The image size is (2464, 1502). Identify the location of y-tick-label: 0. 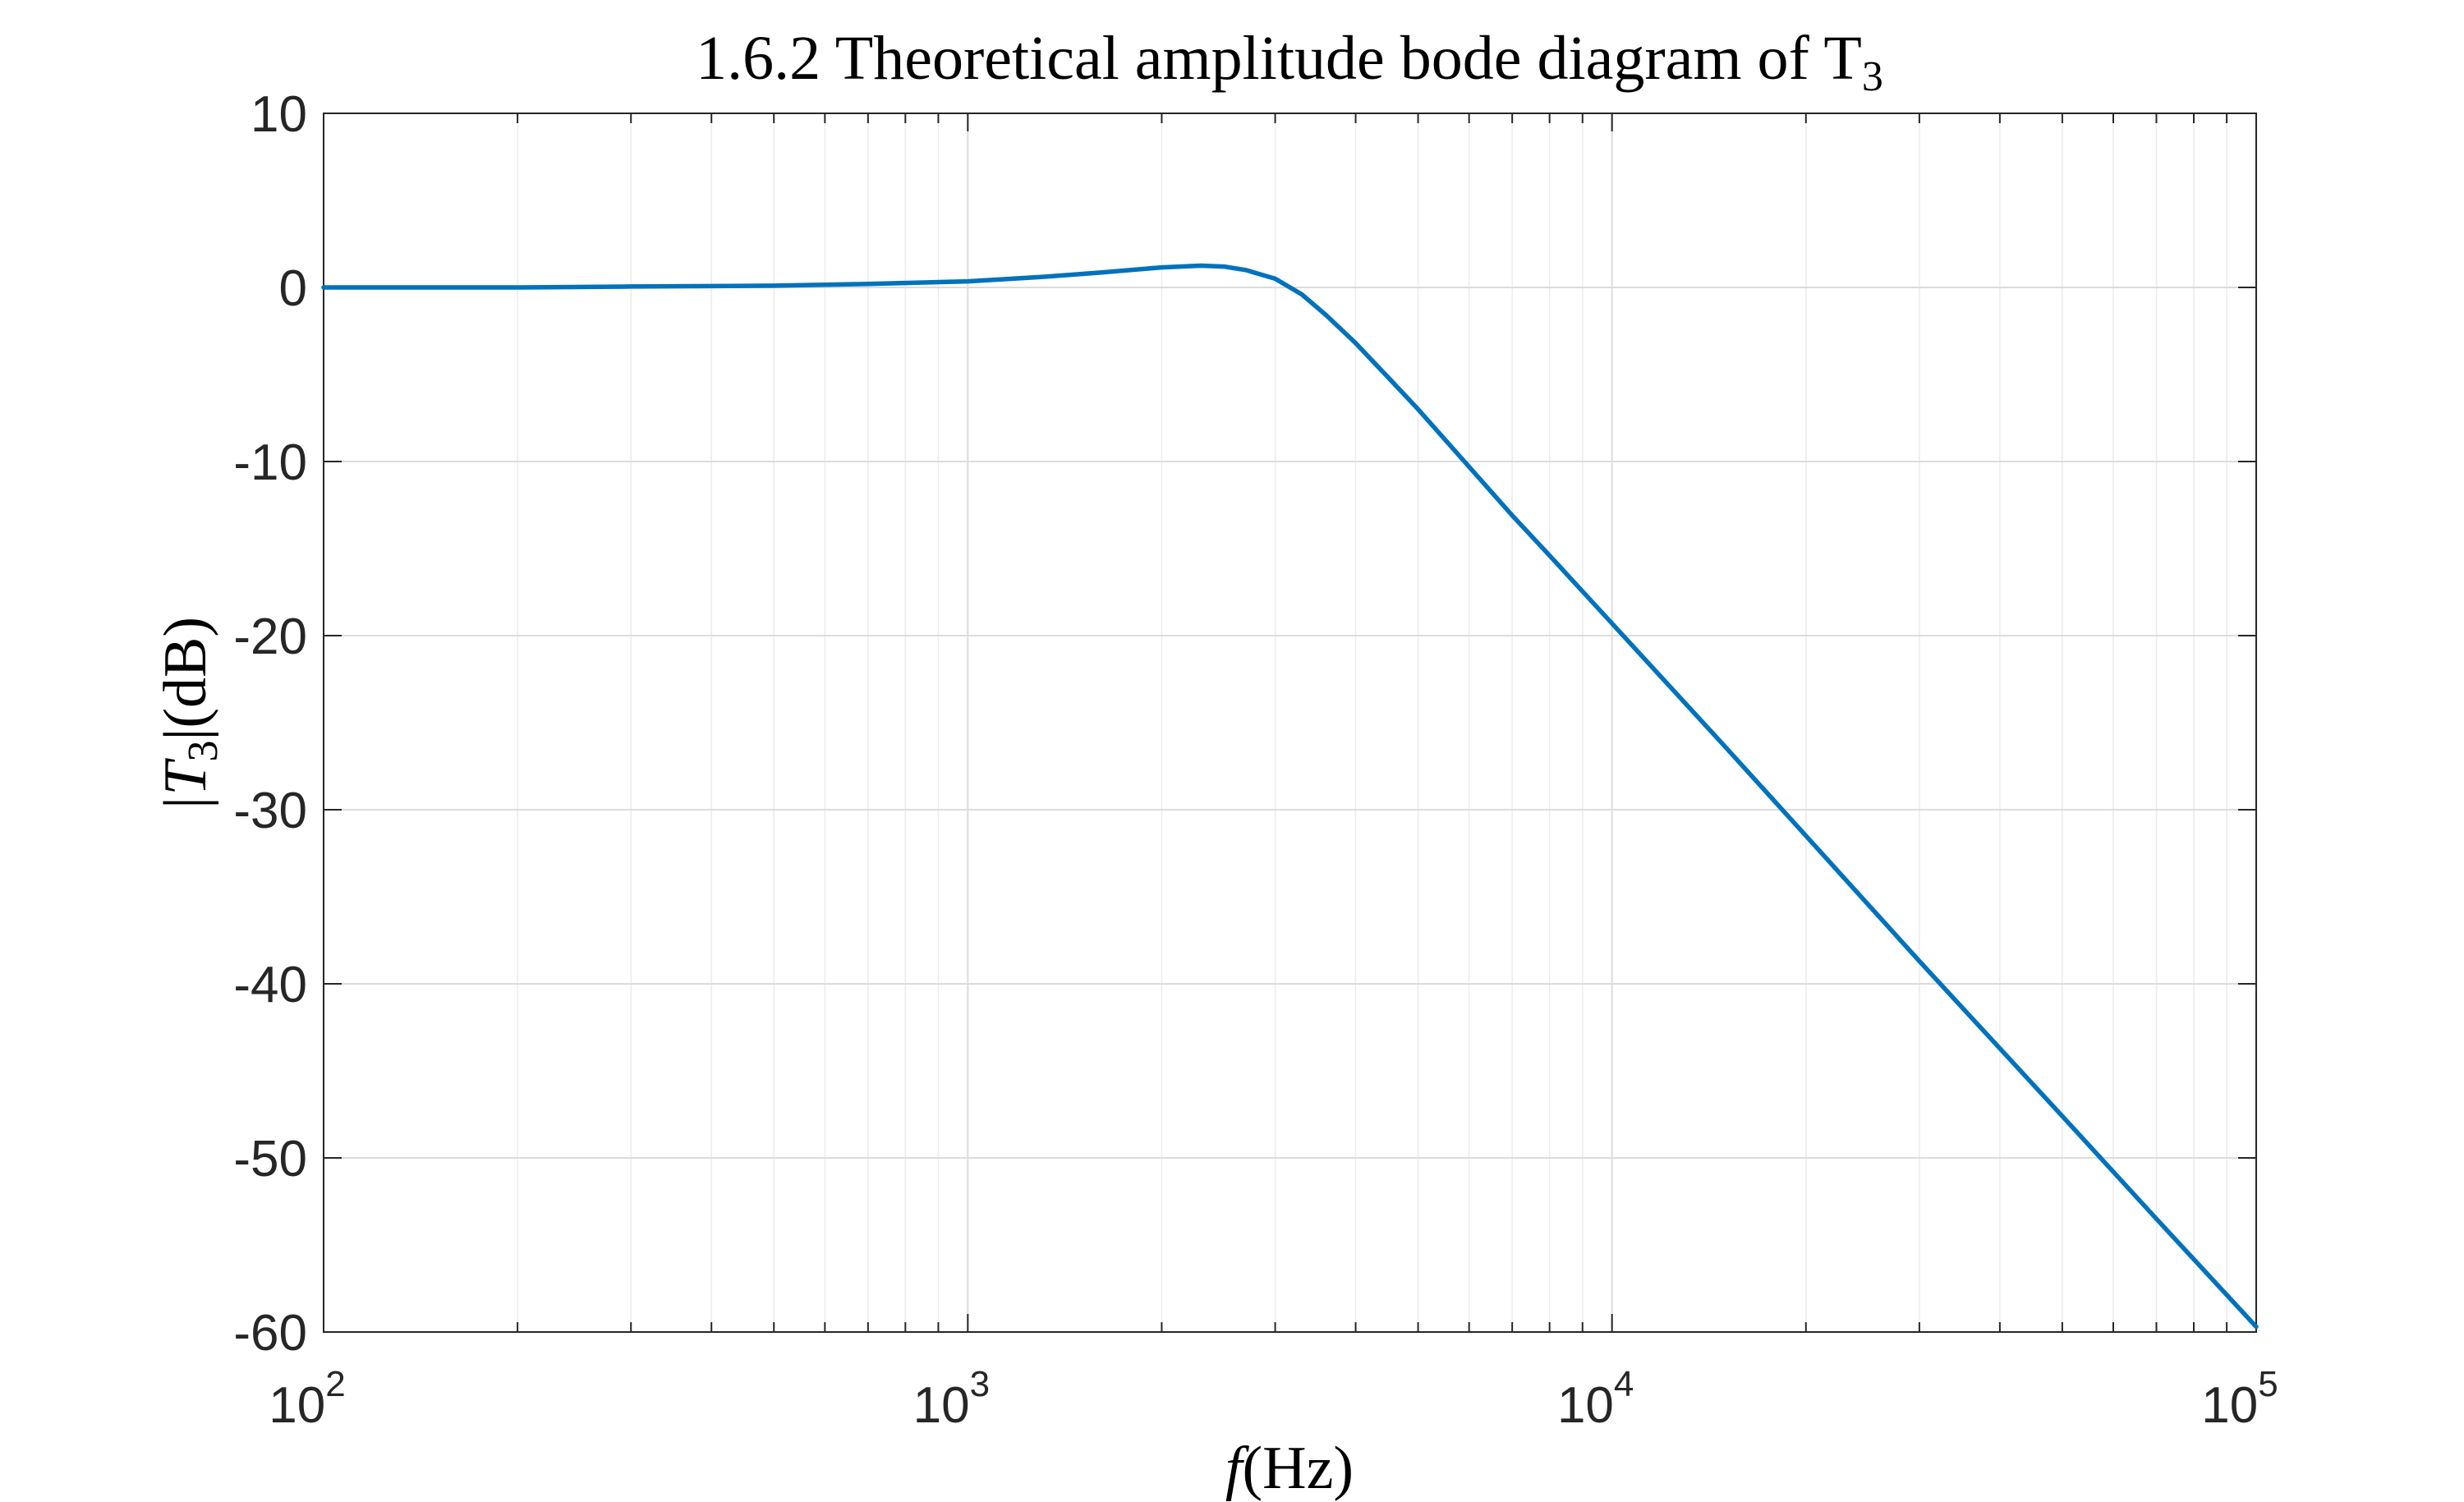
(293, 288).